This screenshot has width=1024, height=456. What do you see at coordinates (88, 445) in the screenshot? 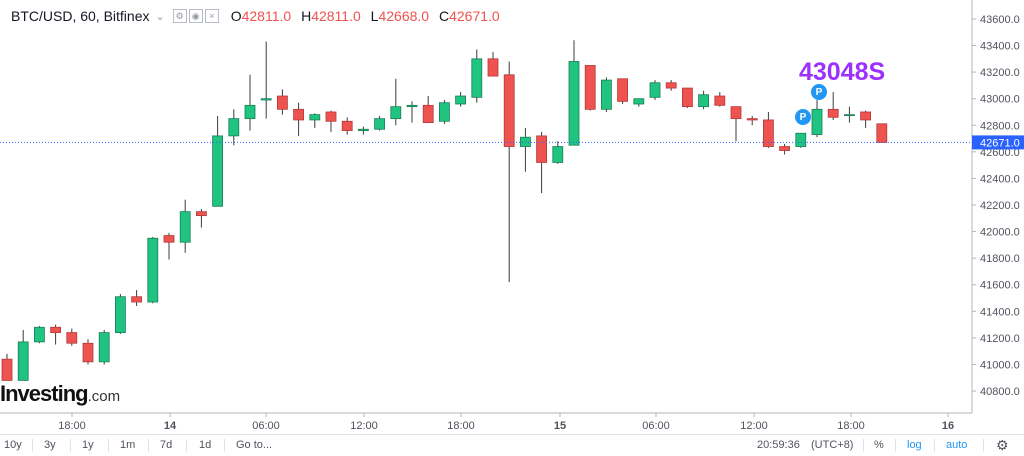
I see `range-1y: 1y` at bounding box center [88, 445].